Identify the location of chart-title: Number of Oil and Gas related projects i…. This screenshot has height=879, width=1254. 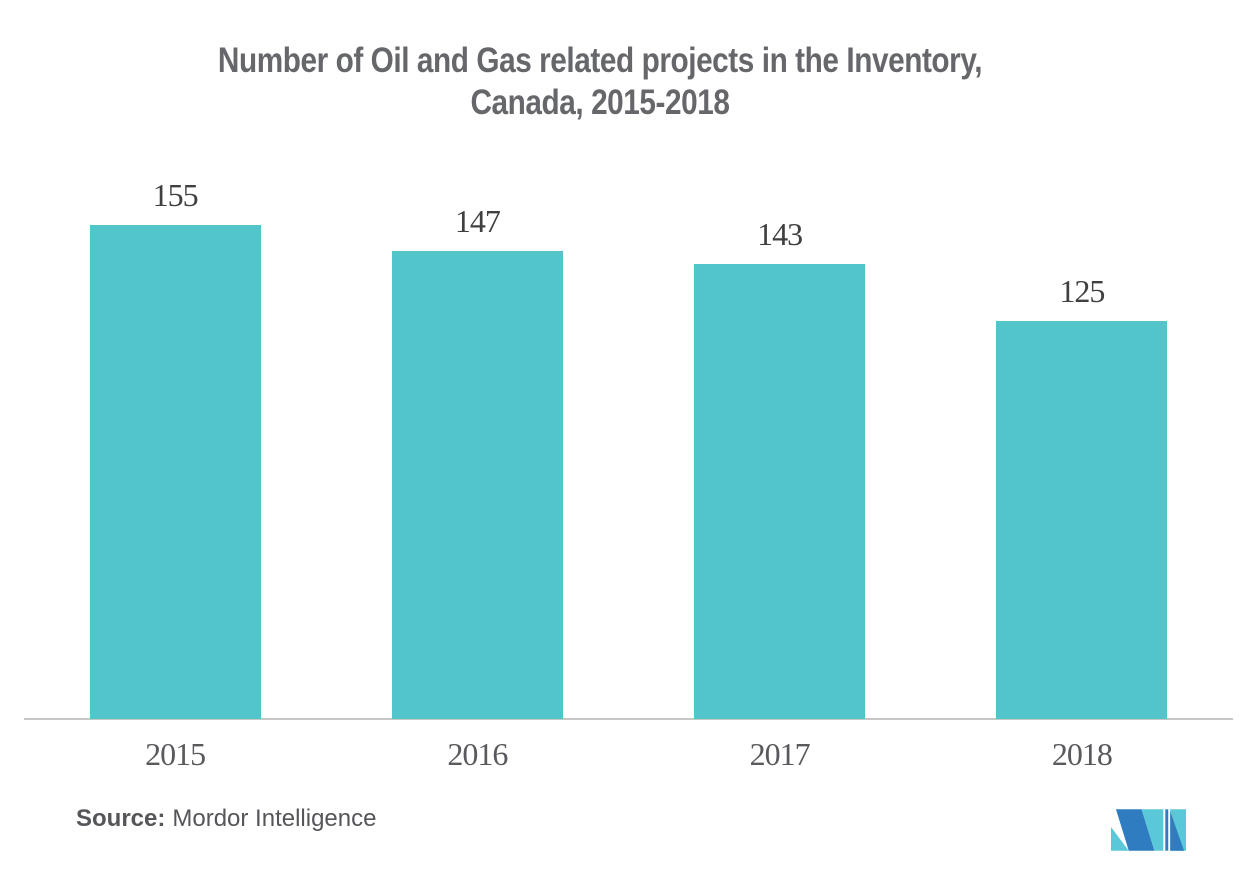
(600, 82).